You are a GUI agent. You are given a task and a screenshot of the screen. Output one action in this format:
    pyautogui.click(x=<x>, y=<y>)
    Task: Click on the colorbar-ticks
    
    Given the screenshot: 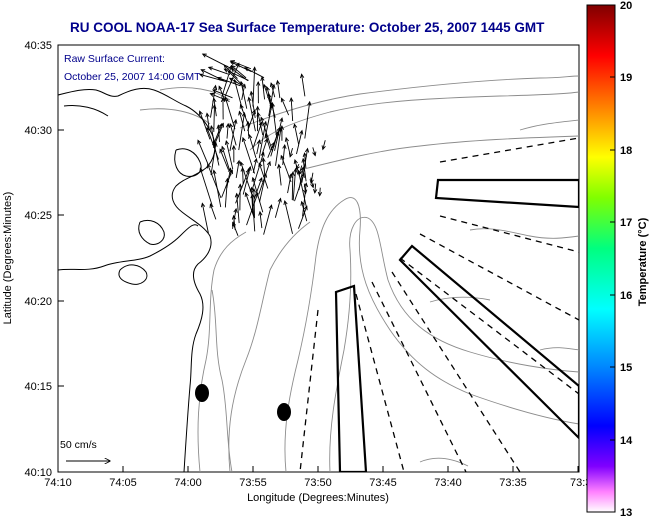 What is the action you would take?
    pyautogui.click(x=612, y=258)
    